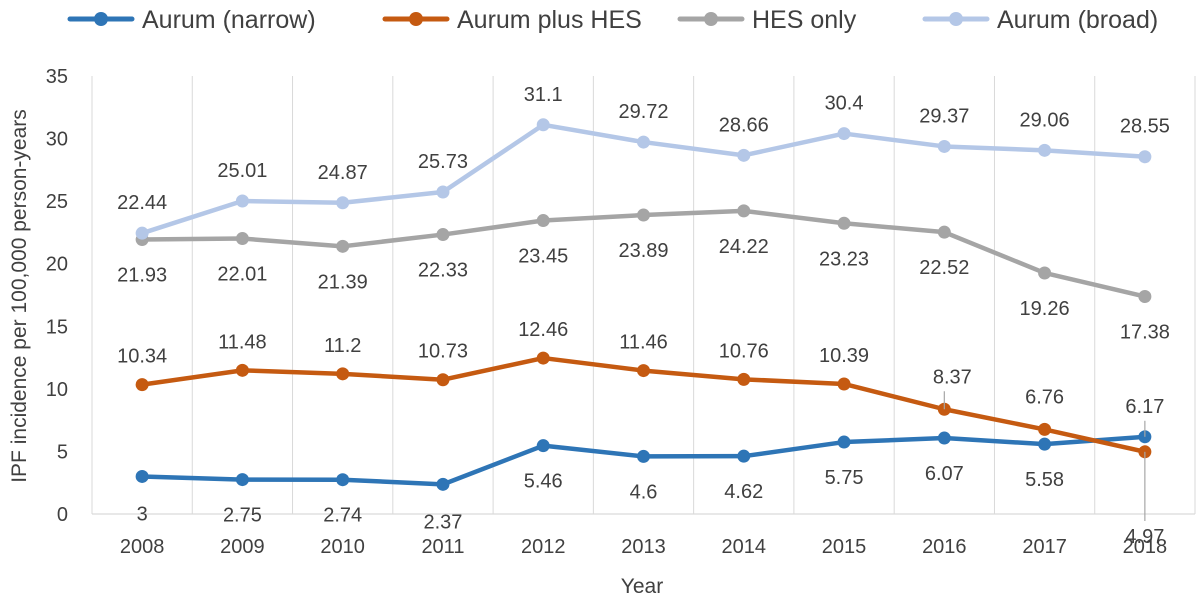 This screenshot has height=603, width=1200. Describe the element at coordinates (1045, 309) in the screenshot. I see `data-label: 19.26` at that location.